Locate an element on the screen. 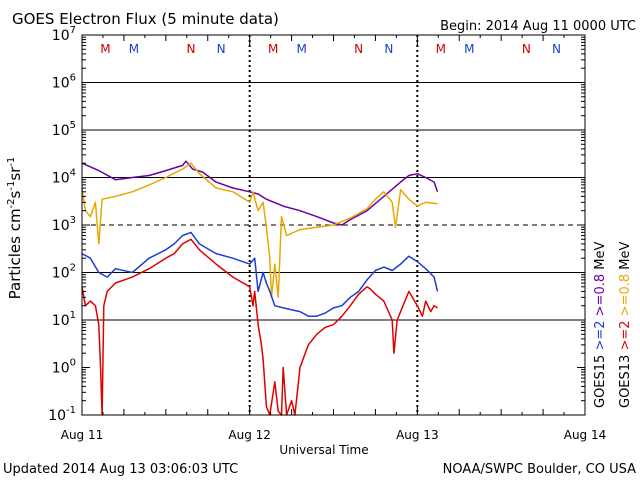 The width and height of the screenshot is (640, 480). y-tick-label: 10² is located at coordinates (64, 272).